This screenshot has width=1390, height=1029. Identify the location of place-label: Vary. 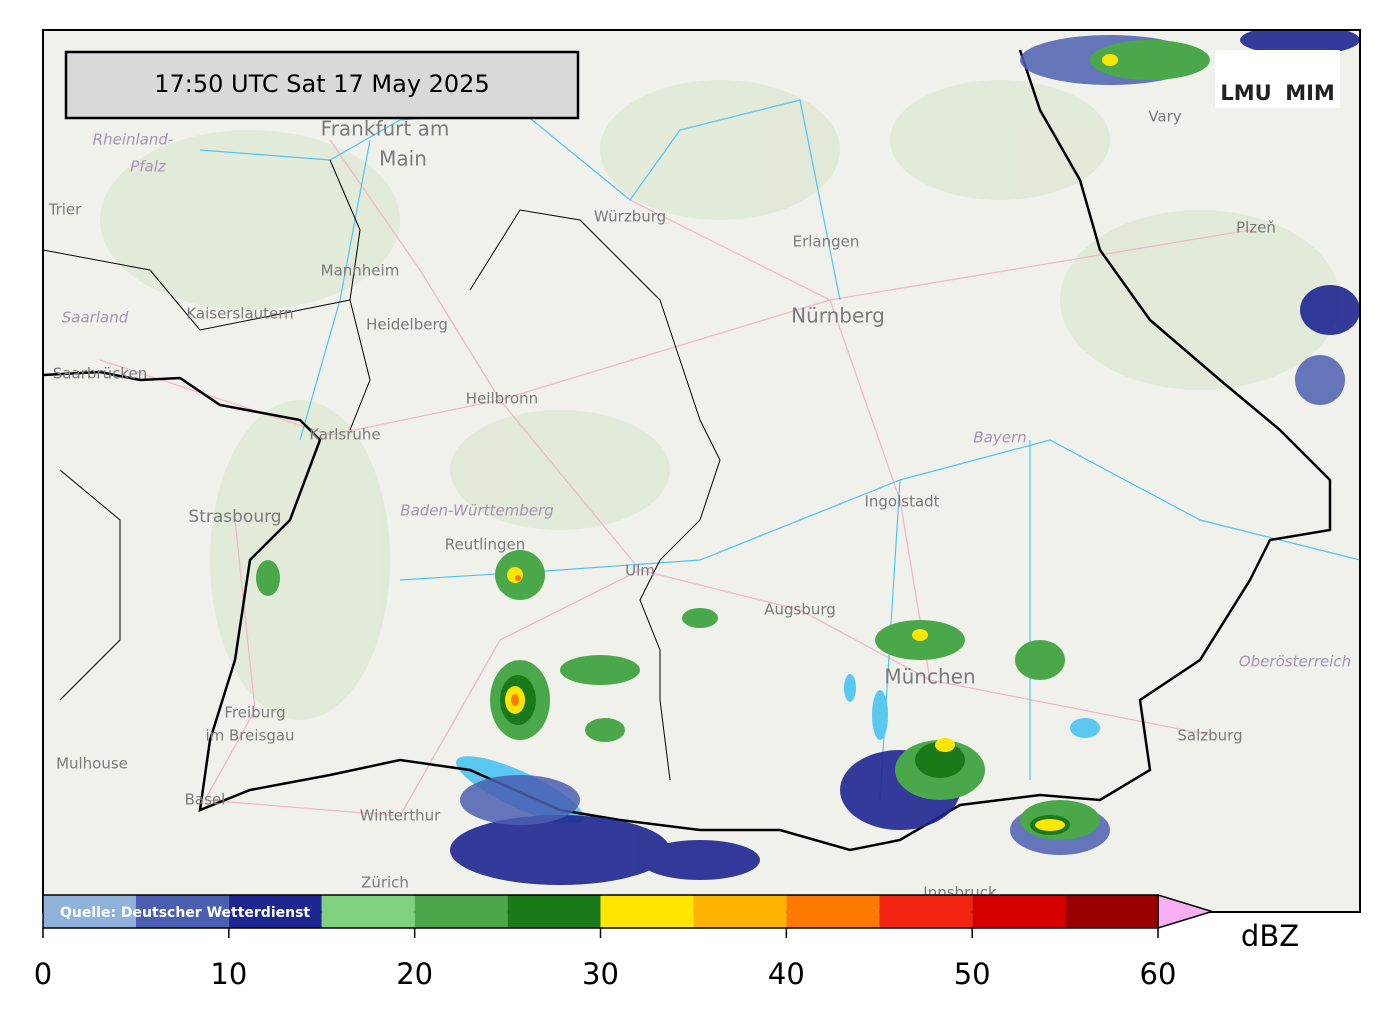
(1164, 117).